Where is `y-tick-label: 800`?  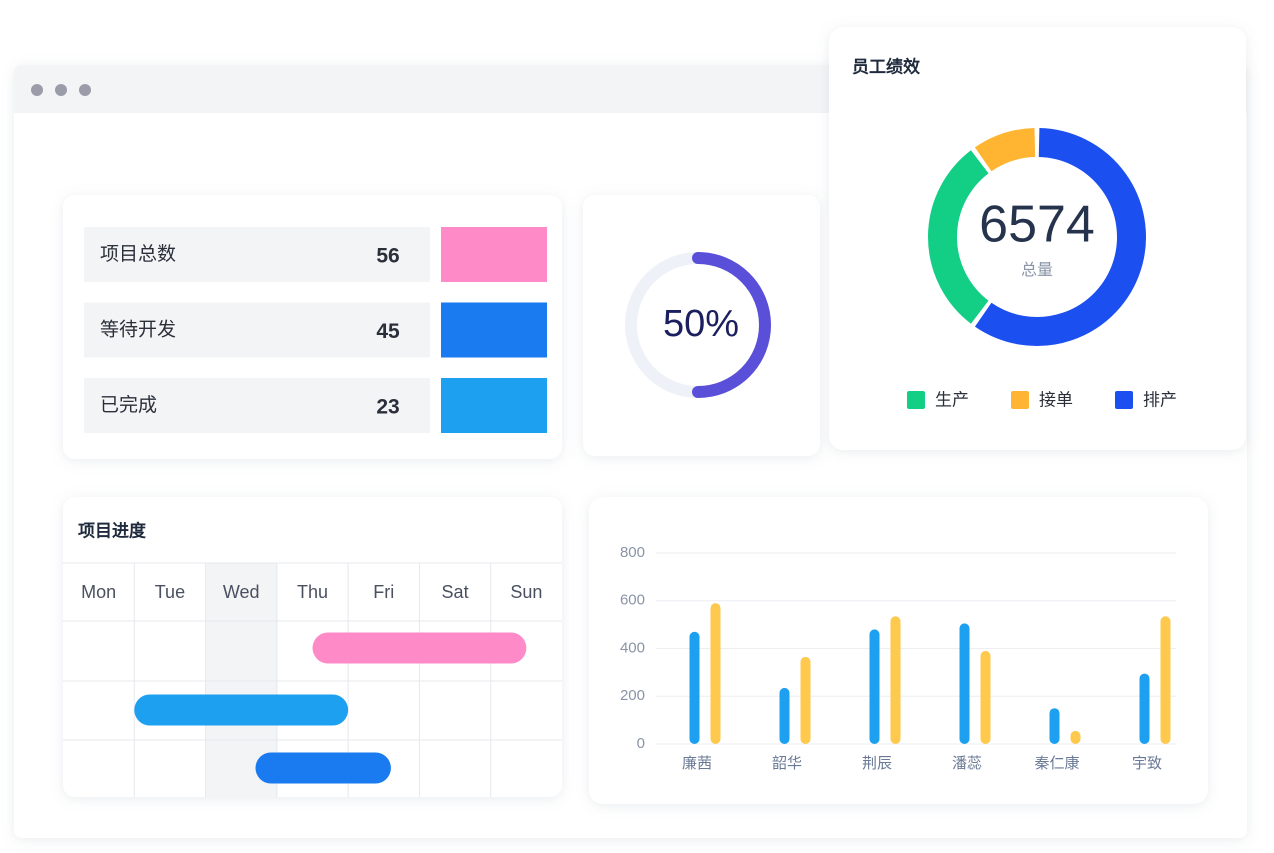
y-tick-label: 800 is located at coordinates (632, 552).